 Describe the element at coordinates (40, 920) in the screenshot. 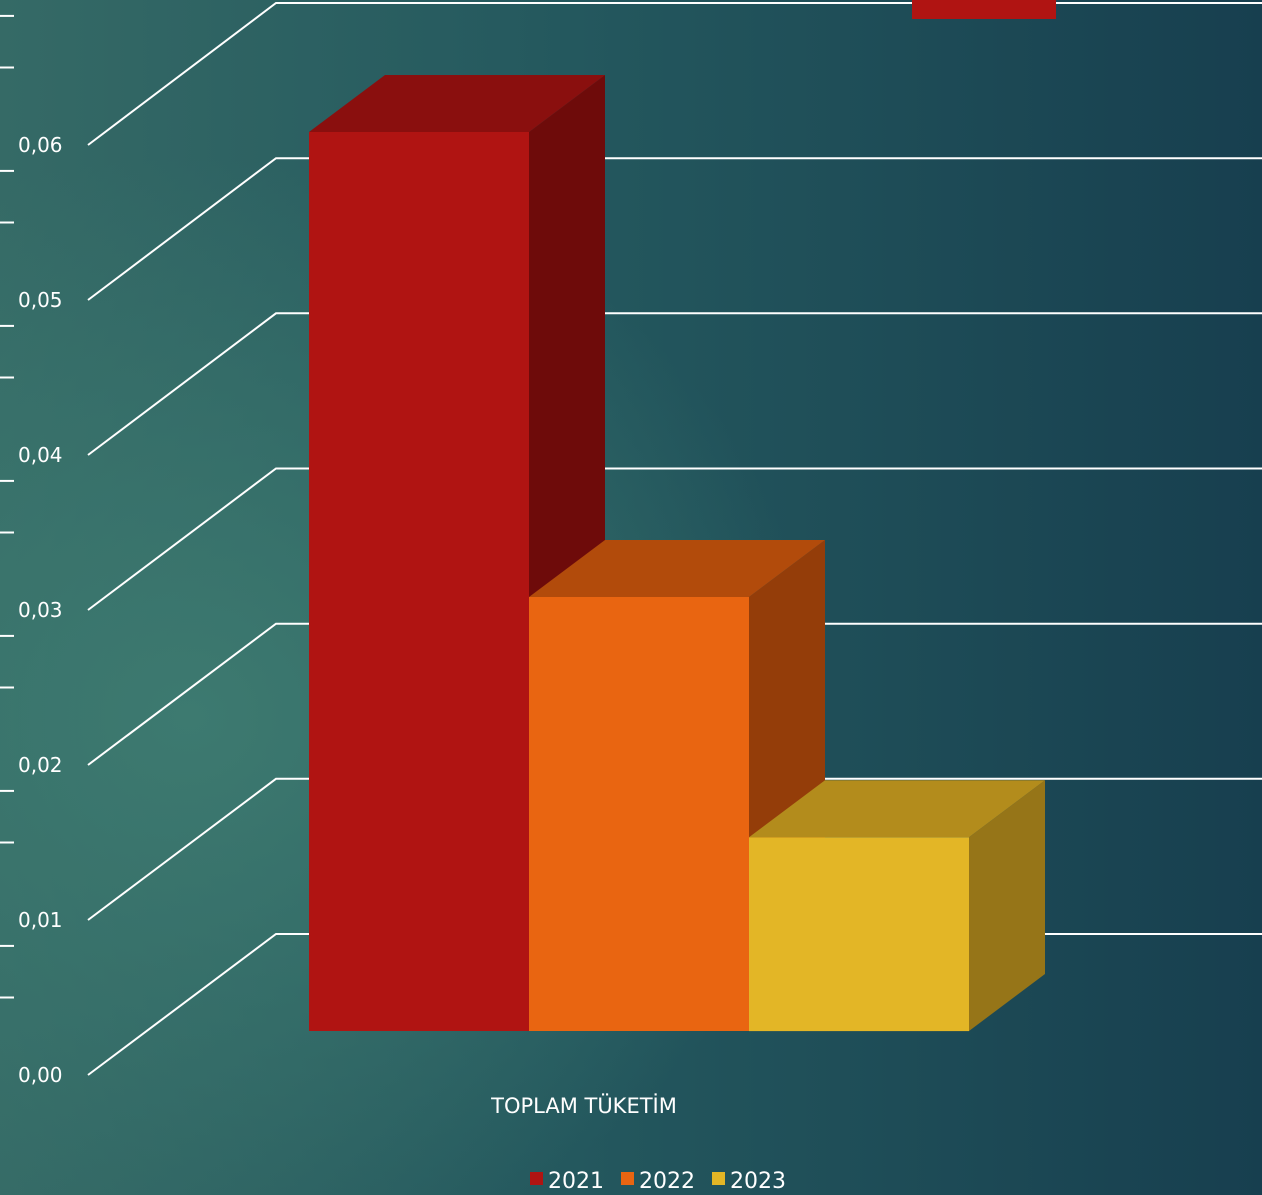

I see `y-tick-label: 0,01` at that location.